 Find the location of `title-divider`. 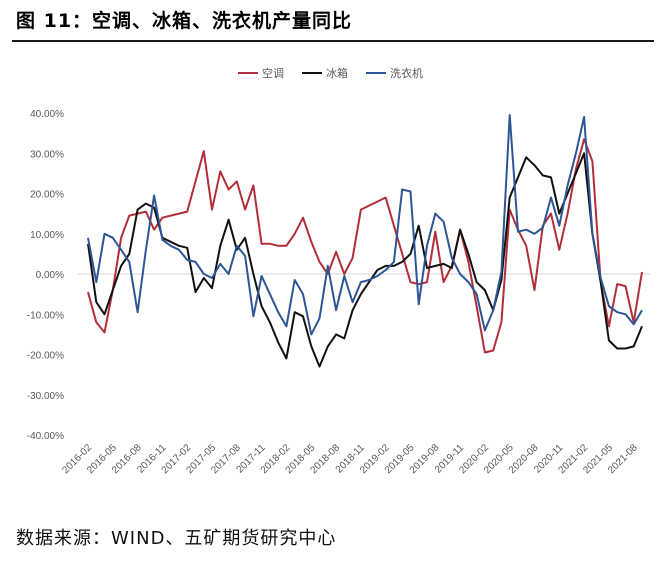

title-divider is located at coordinates (333, 41).